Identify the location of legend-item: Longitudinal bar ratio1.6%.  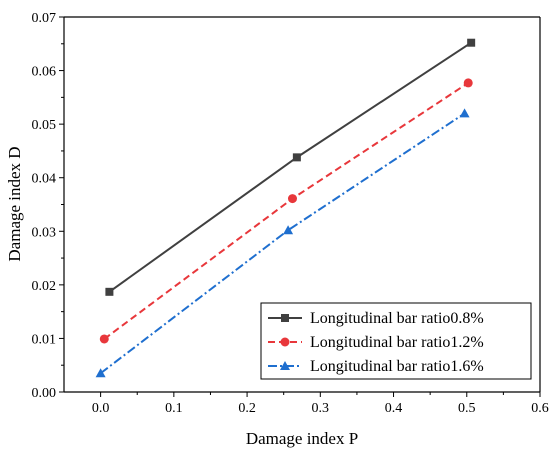
(376, 366).